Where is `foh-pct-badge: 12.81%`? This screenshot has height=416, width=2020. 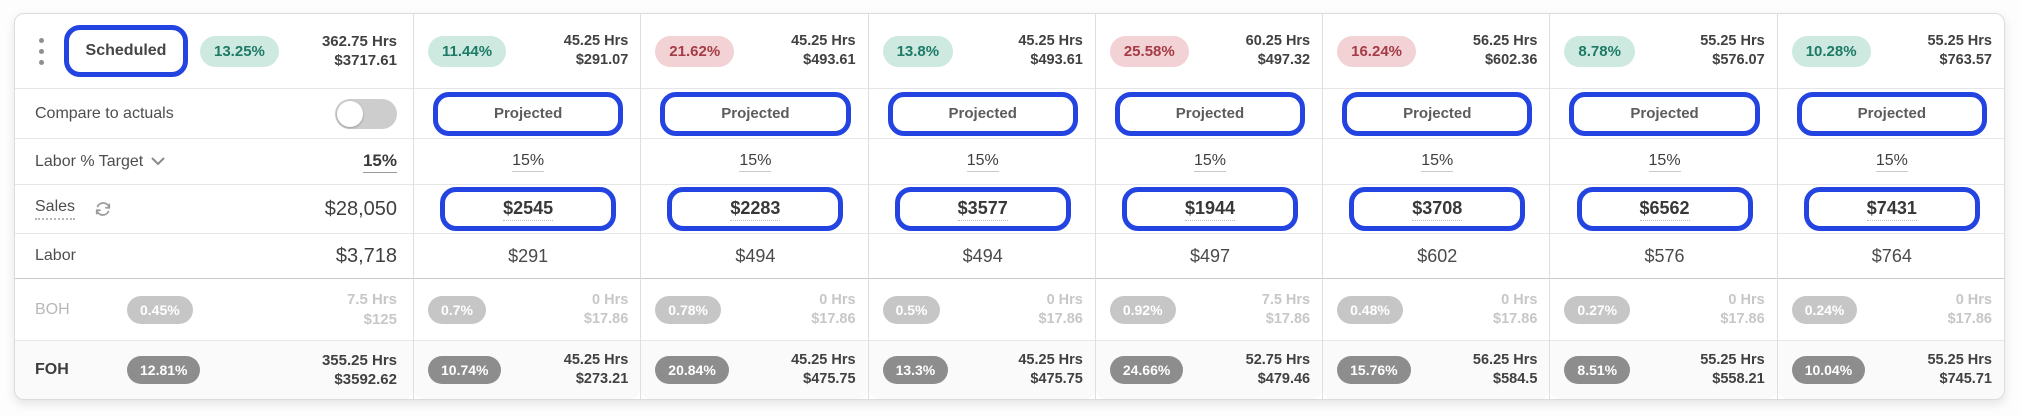
foh-pct-badge: 12.81% is located at coordinates (164, 370).